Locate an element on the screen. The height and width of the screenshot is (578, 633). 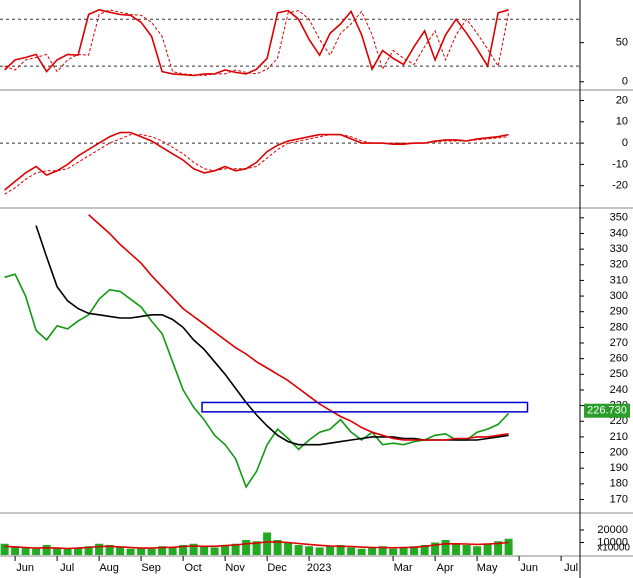
y-tick-label: 50 is located at coordinates (622, 43).